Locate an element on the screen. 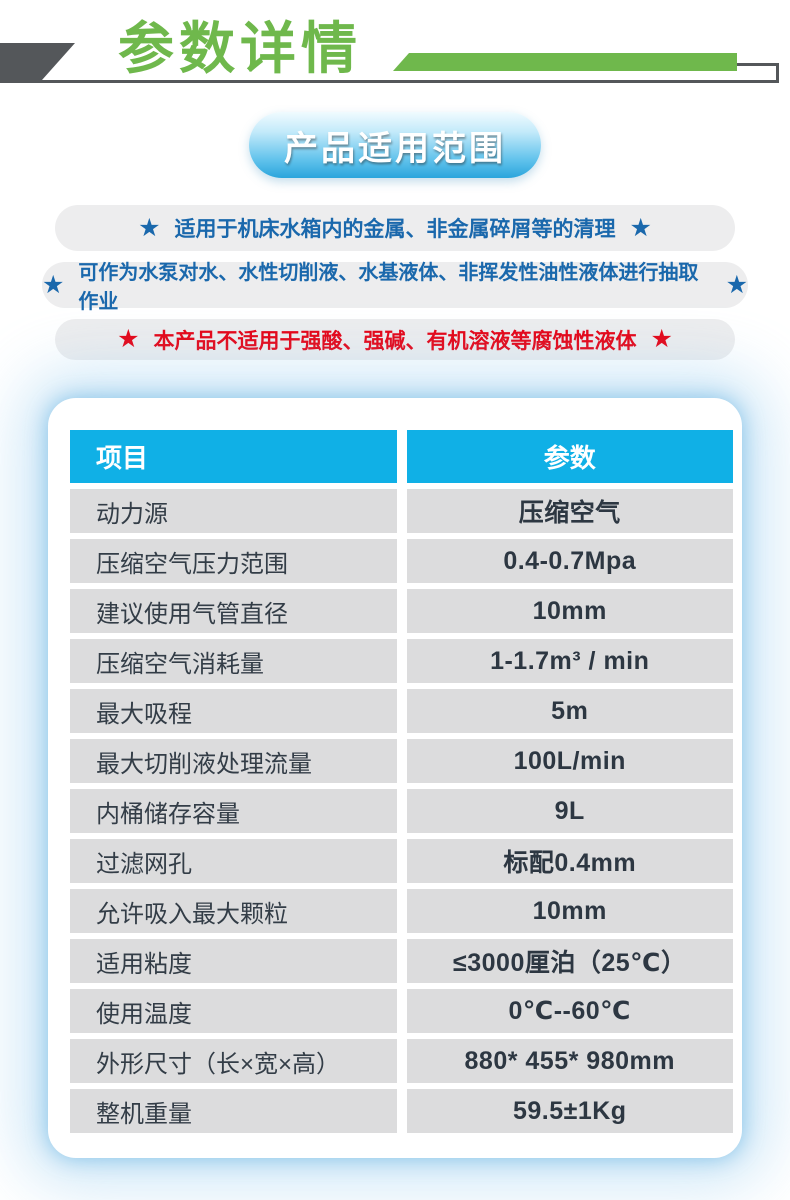  page-title: 参数详情 is located at coordinates (240, 48).